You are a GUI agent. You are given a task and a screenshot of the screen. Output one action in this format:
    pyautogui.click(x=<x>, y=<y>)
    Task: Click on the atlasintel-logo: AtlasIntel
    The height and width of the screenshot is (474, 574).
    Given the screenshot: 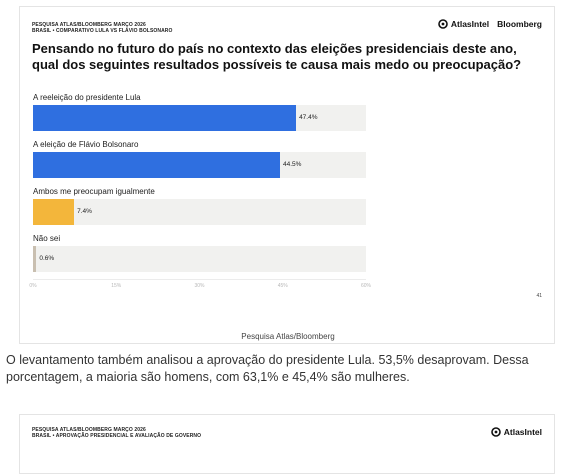 What is the action you would take?
    pyautogui.click(x=463, y=24)
    